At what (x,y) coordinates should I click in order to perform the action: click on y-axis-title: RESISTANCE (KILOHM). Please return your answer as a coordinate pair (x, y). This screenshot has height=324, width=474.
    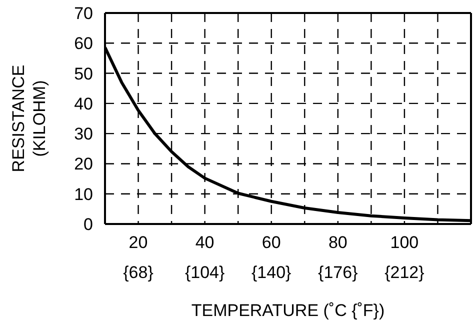
    Looking at the image, I should click on (29, 118).